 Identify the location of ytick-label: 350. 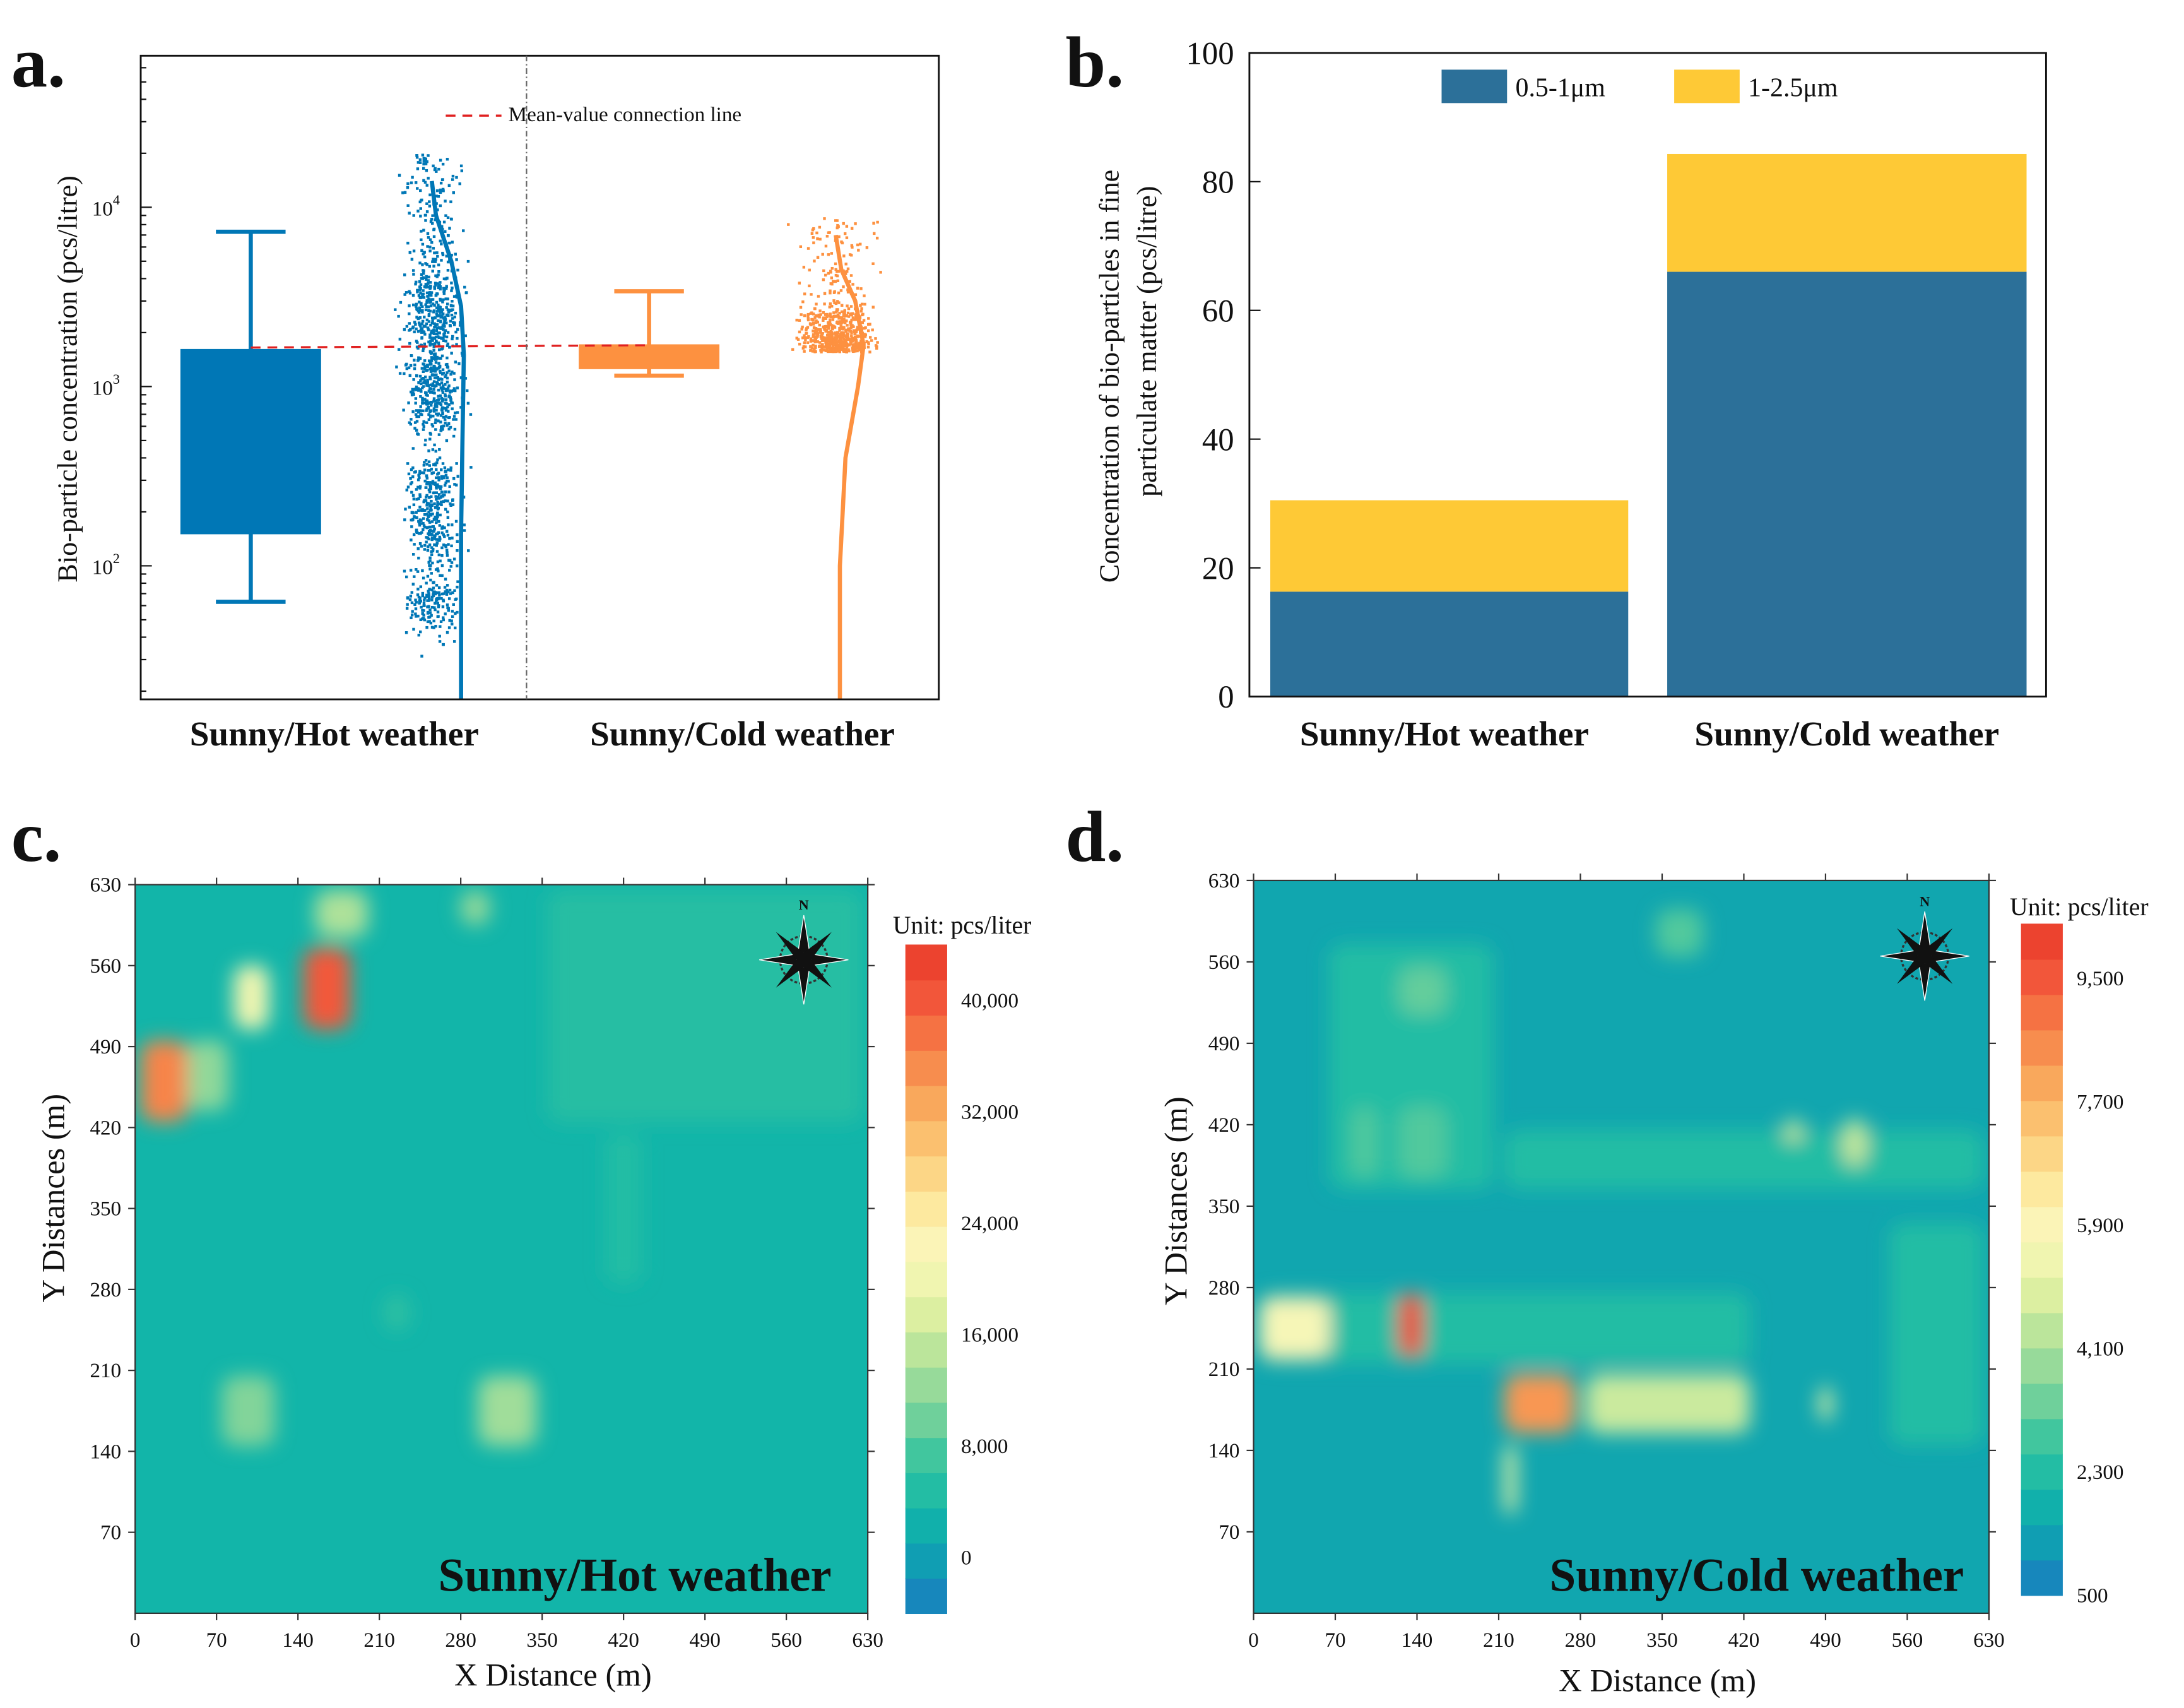
(105, 1209).